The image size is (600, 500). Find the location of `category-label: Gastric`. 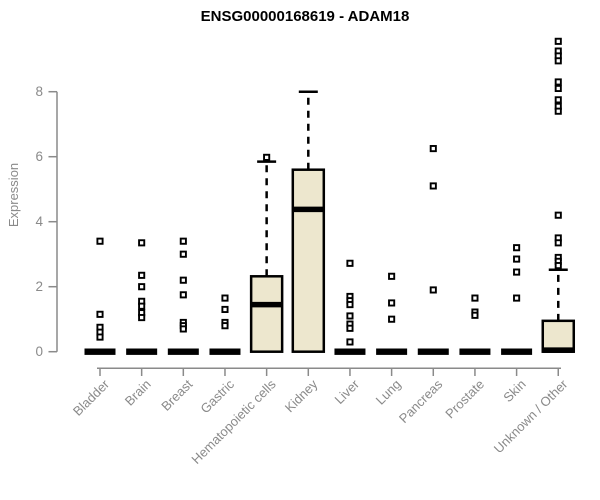

category-label: Gastric is located at coordinates (217, 396).